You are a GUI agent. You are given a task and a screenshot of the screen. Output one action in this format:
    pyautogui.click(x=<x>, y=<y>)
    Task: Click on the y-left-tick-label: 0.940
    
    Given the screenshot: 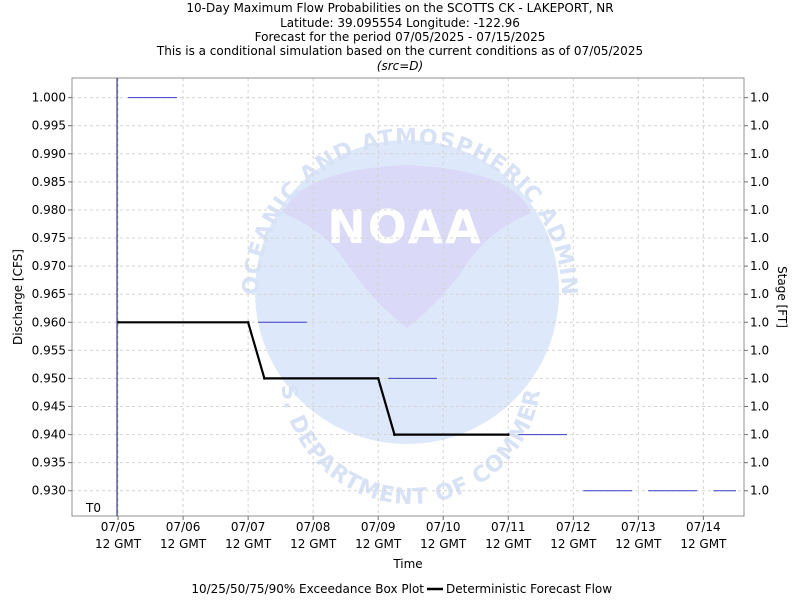 What is the action you would take?
    pyautogui.click(x=49, y=435)
    